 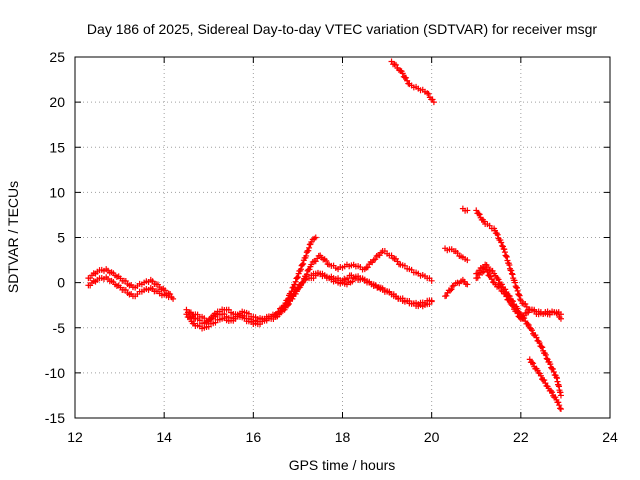 I want to click on x-tick-label: 18, so click(x=343, y=437).